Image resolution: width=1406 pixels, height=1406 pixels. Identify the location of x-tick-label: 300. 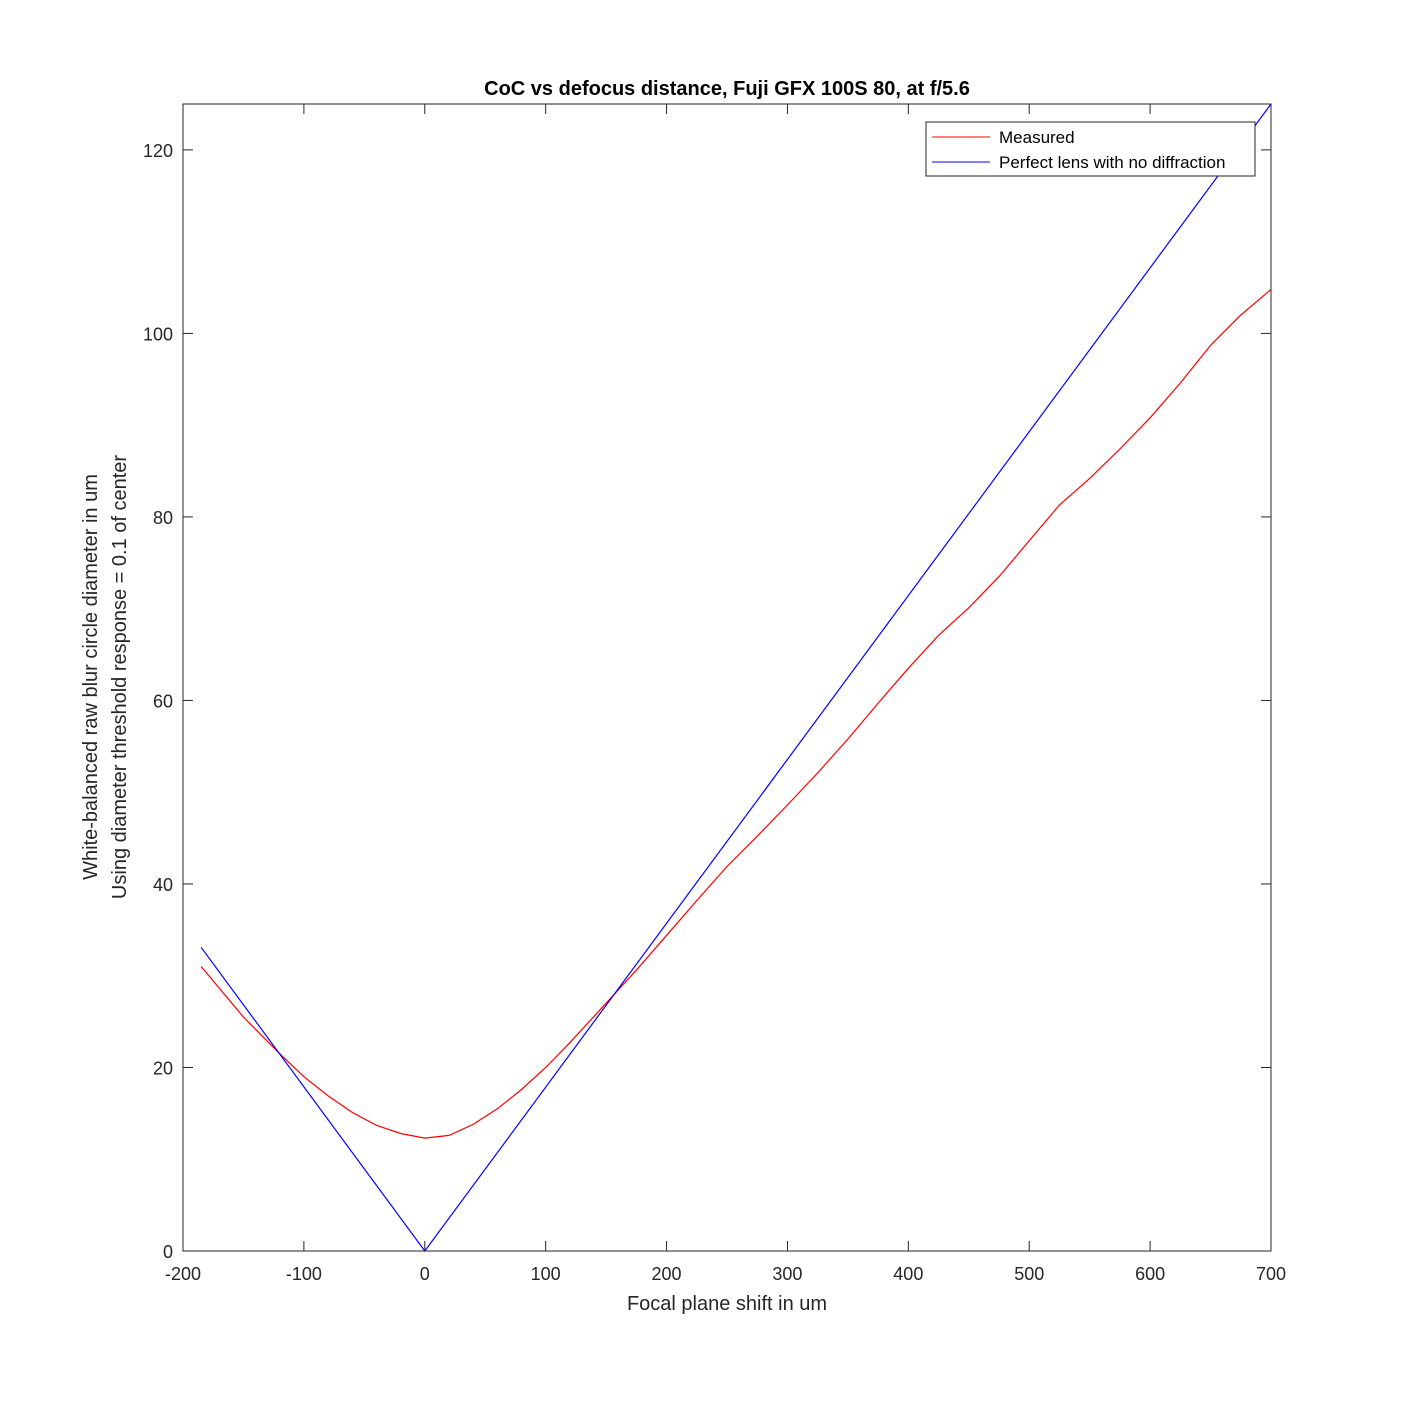
(787, 1274).